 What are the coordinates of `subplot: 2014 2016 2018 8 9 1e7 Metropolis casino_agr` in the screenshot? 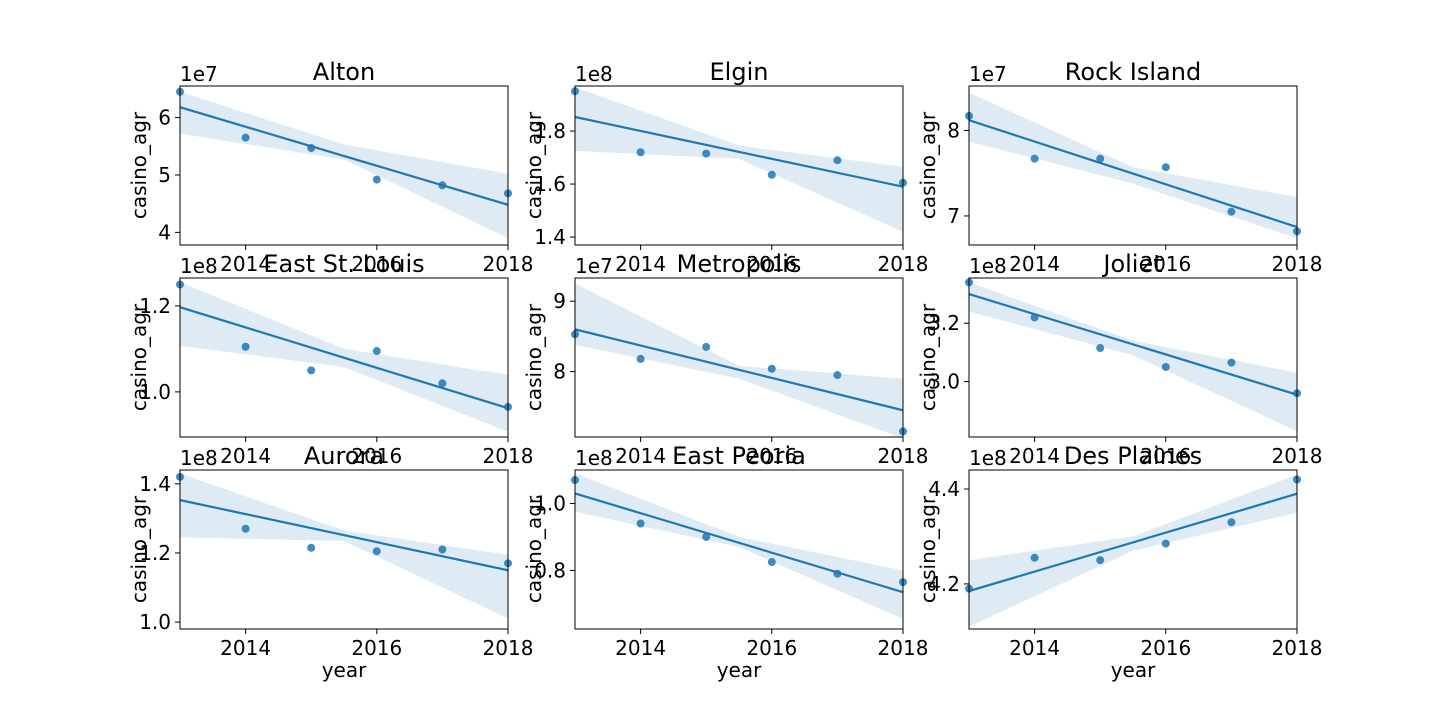 It's located at (725, 359).